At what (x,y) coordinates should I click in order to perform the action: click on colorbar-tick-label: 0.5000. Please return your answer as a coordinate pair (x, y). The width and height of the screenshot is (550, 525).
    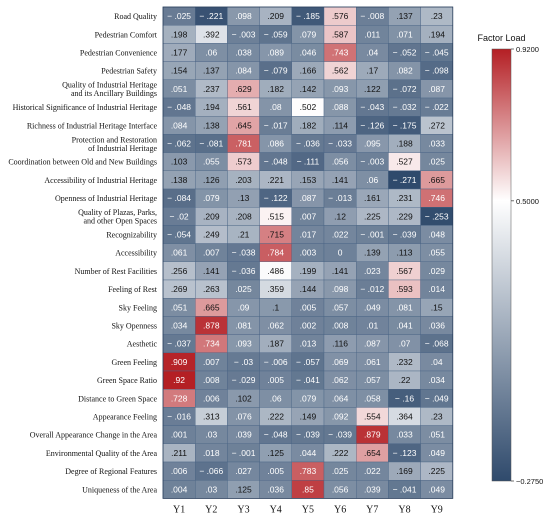
    Looking at the image, I should click on (527, 201).